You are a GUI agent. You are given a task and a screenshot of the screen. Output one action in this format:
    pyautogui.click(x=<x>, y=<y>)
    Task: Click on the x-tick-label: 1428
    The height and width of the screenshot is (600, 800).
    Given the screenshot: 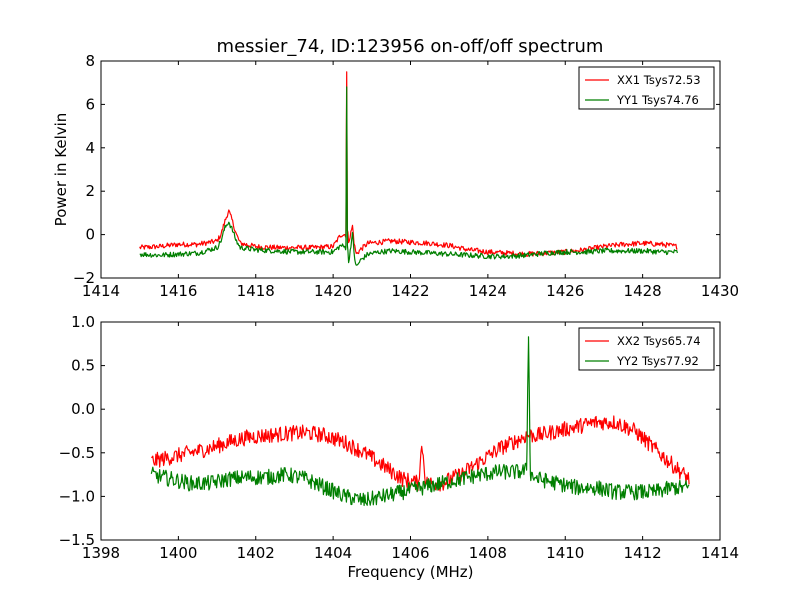 What is the action you would take?
    pyautogui.click(x=643, y=291)
    